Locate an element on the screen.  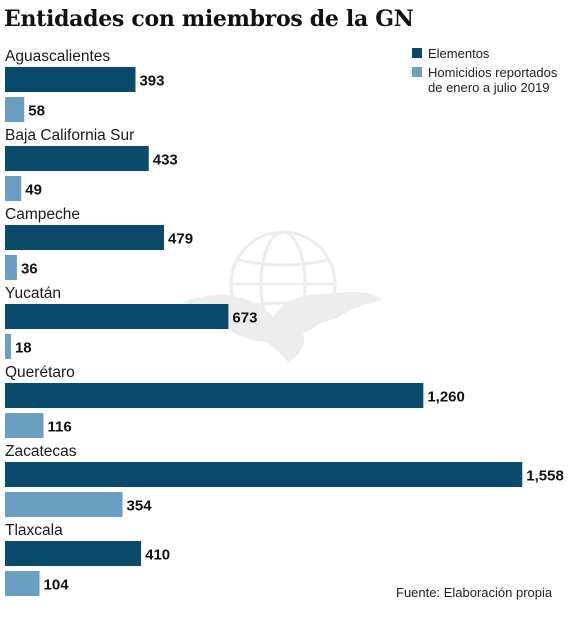
legend-label-elementos: Elementos is located at coordinates (459, 53).